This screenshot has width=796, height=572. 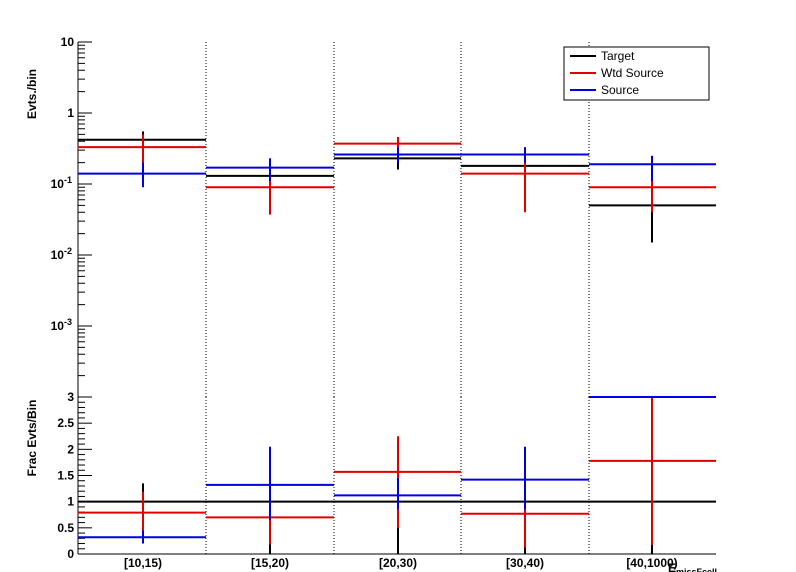 I want to click on x-tick-label: [30,40), so click(x=525, y=563).